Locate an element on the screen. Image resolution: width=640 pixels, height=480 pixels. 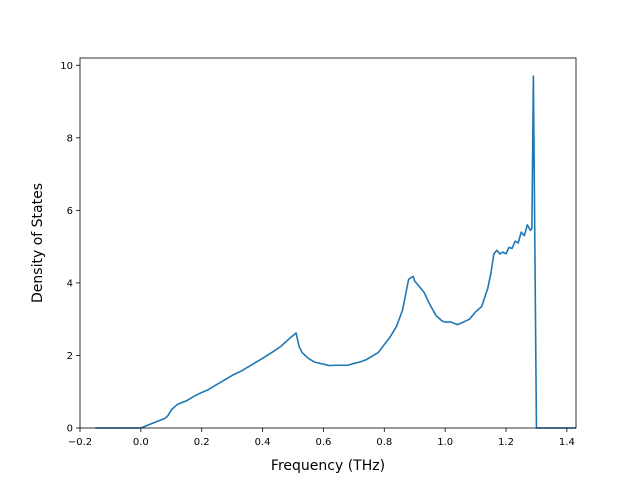
x-tick-label: 1.0 is located at coordinates (445, 442).